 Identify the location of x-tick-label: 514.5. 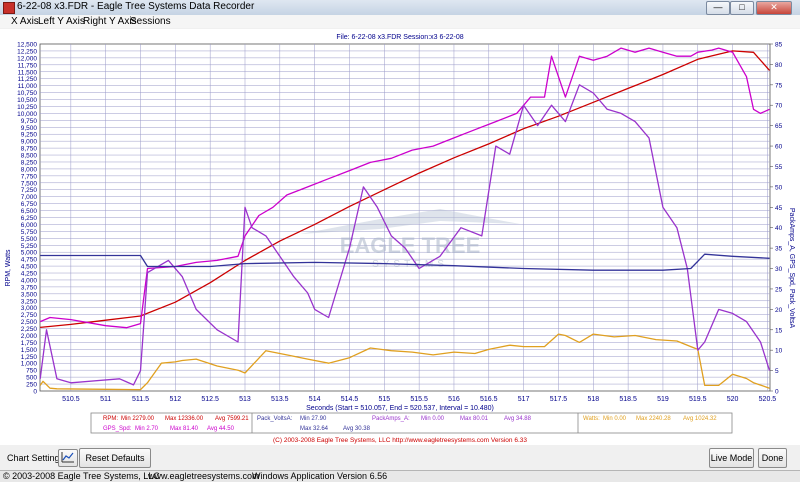
(350, 399).